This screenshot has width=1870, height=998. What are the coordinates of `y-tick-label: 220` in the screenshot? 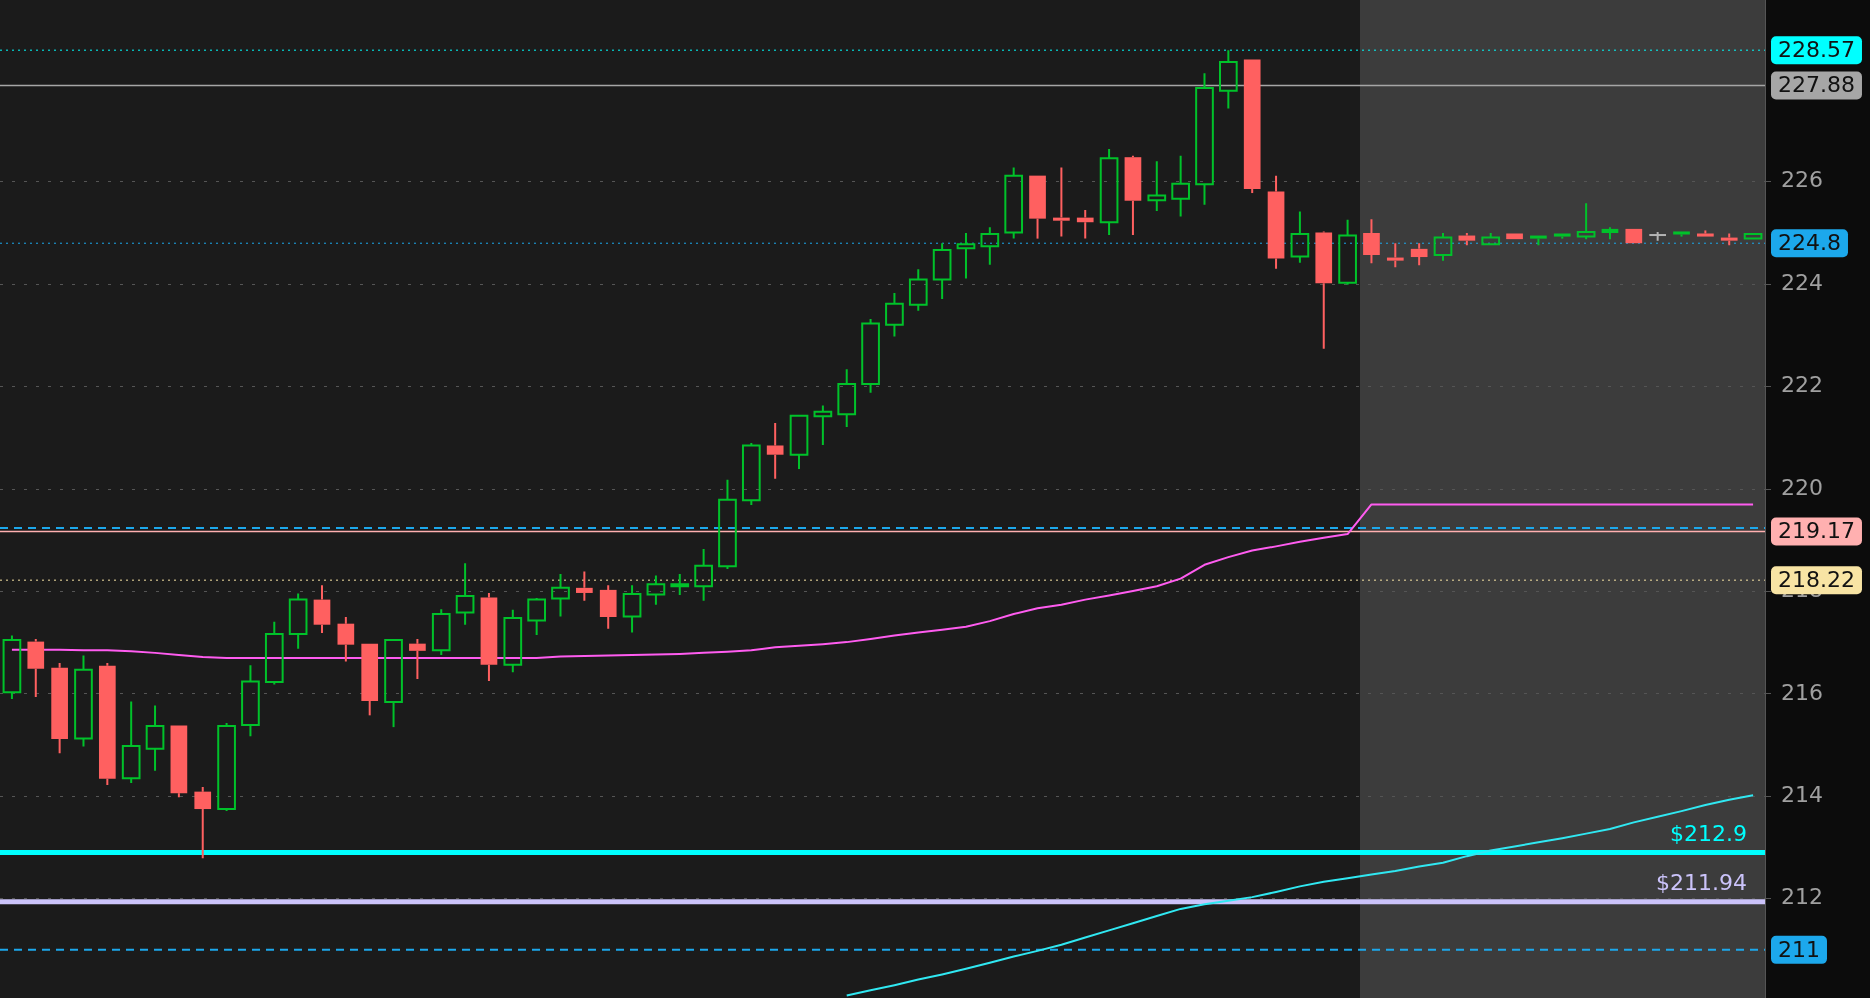 It's located at (1802, 487).